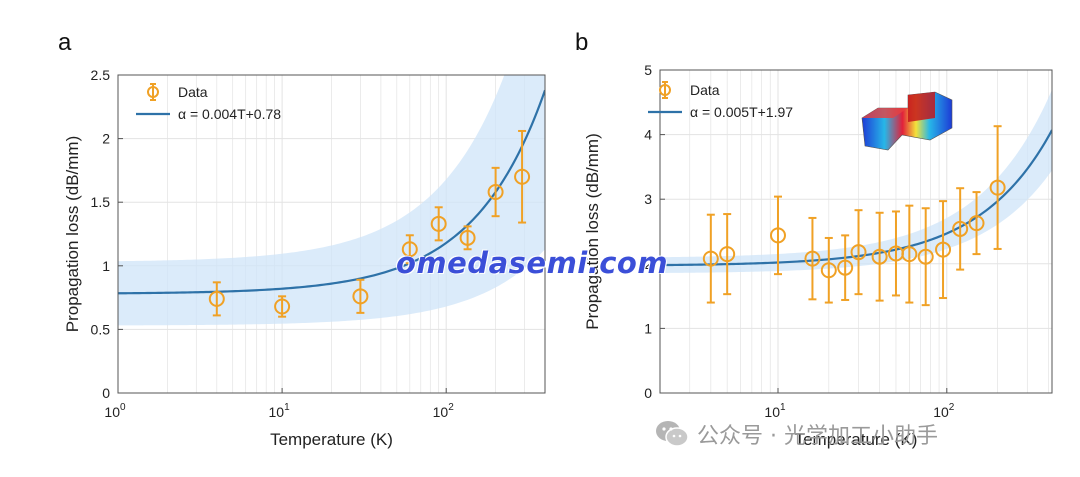  Describe the element at coordinates (741, 112) in the screenshot. I see `legend-fit-label: α = 0.005T+1.97` at that location.